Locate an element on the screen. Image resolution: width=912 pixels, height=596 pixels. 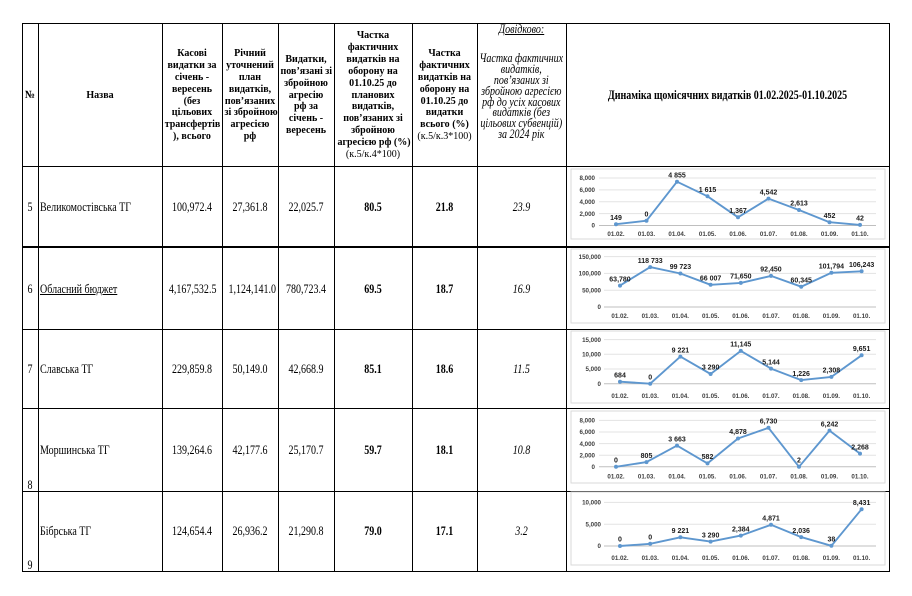
svg-text: 4 855 is located at coordinates (677, 175).